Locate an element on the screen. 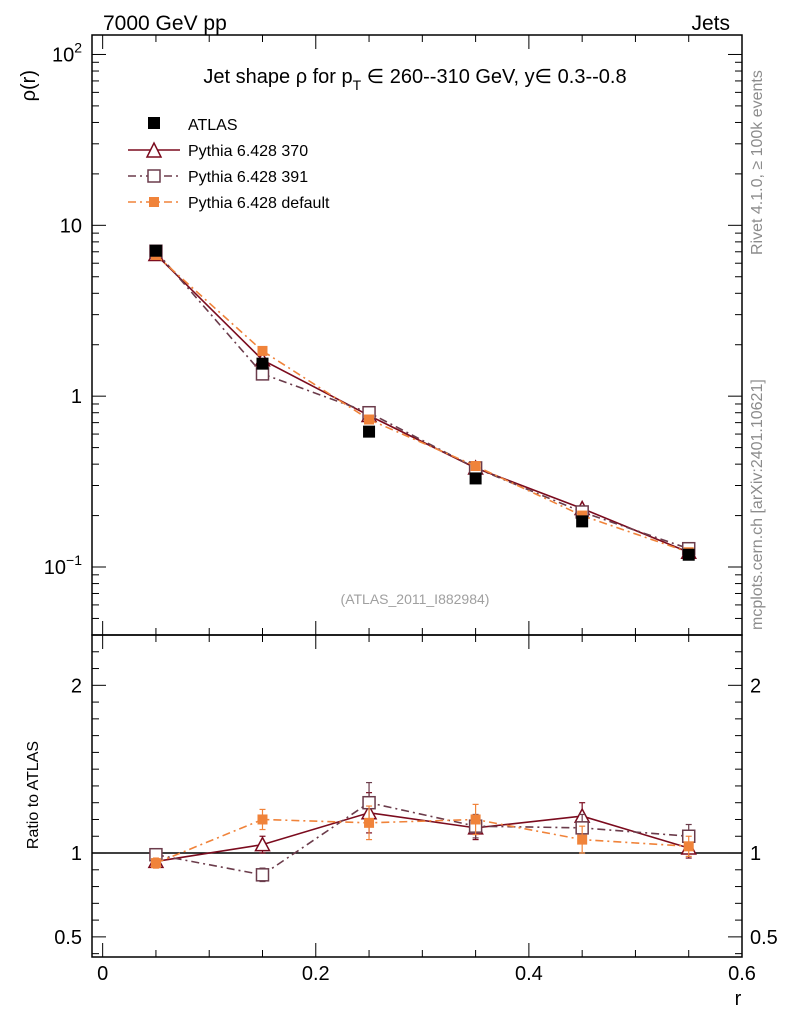  legend-label-atlas: ATLAS is located at coordinates (213, 125).